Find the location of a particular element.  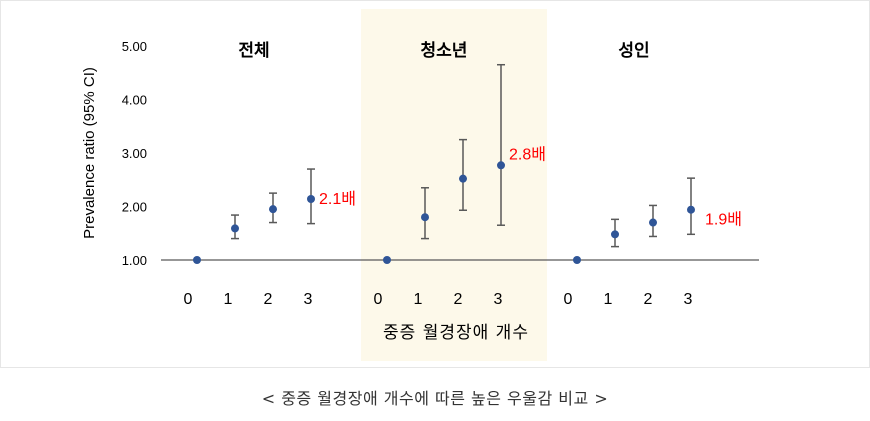

ratio-annotation: 2.1배 is located at coordinates (337, 199).